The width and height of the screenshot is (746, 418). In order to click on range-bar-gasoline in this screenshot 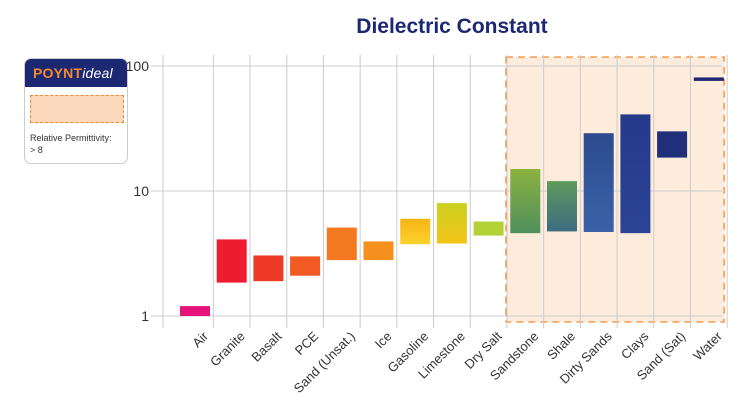, I will do `click(415, 231)`.